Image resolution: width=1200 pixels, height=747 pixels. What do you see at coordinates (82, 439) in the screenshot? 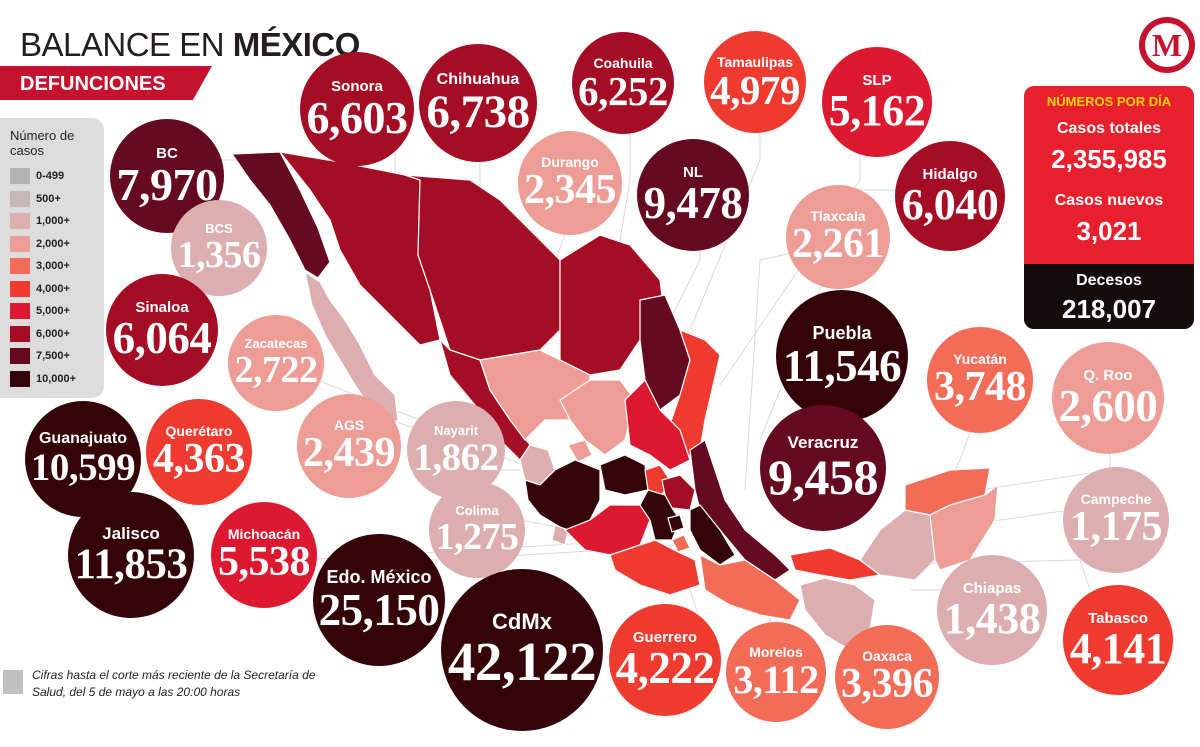
I see `state-name: Guanajuato` at bounding box center [82, 439].